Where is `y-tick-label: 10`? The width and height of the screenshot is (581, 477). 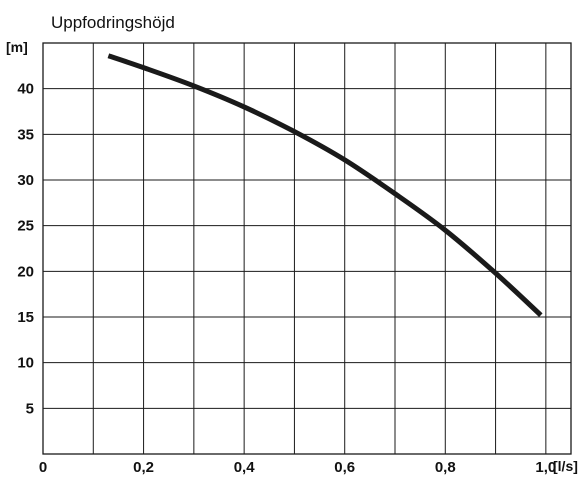 y-tick-label: 10 is located at coordinates (25, 363).